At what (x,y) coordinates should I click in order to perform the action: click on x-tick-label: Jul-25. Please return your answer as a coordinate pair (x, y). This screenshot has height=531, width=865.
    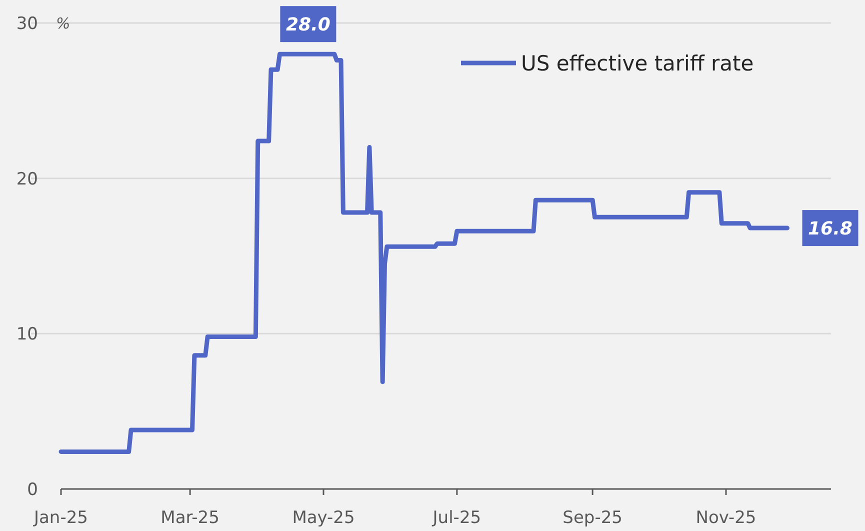
    Looking at the image, I should click on (457, 518).